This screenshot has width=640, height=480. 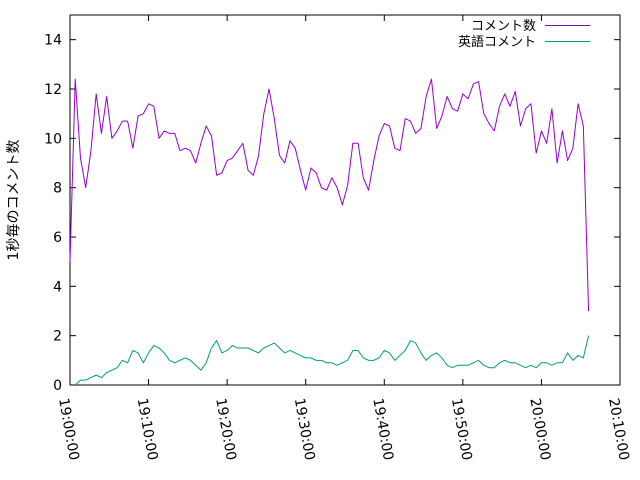 What do you see at coordinates (57, 337) in the screenshot?
I see `y-tick-label: 2` at bounding box center [57, 337].